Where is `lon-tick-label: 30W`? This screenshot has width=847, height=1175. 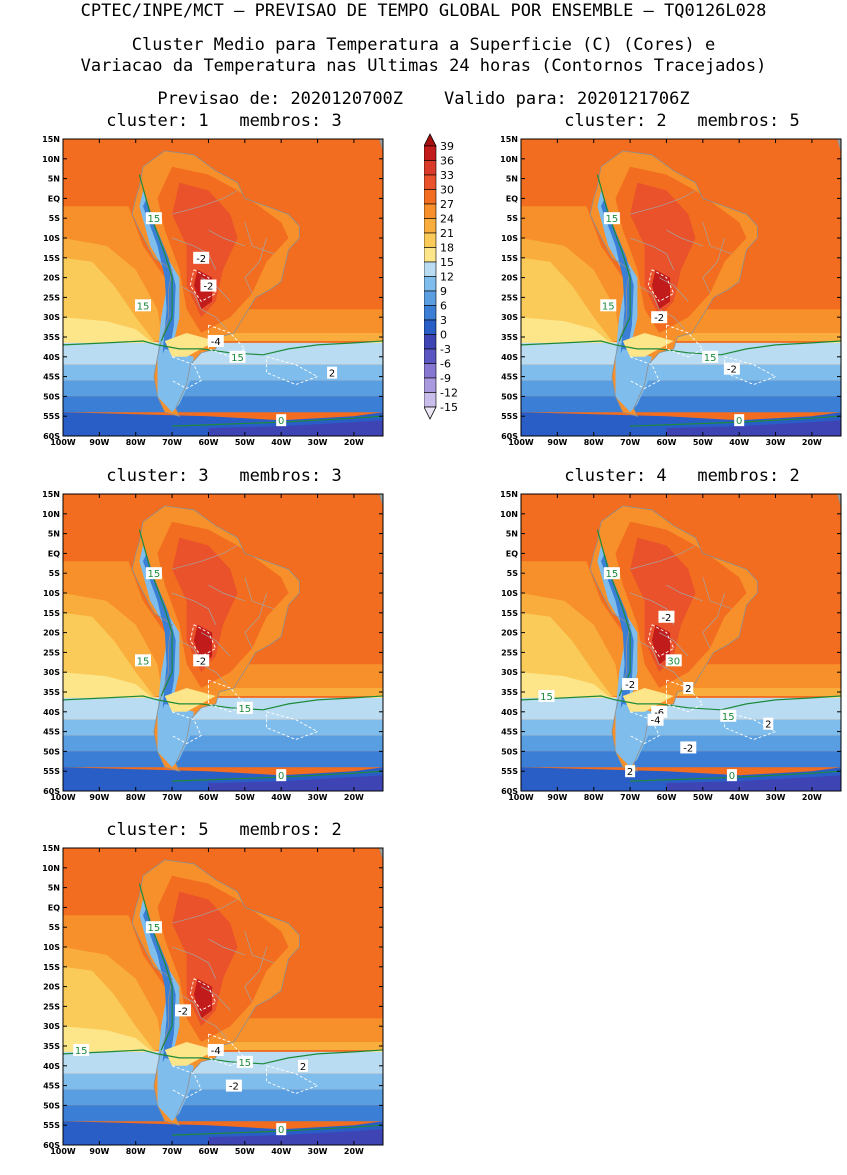
lon-tick-label: 30W is located at coordinates (318, 1151).